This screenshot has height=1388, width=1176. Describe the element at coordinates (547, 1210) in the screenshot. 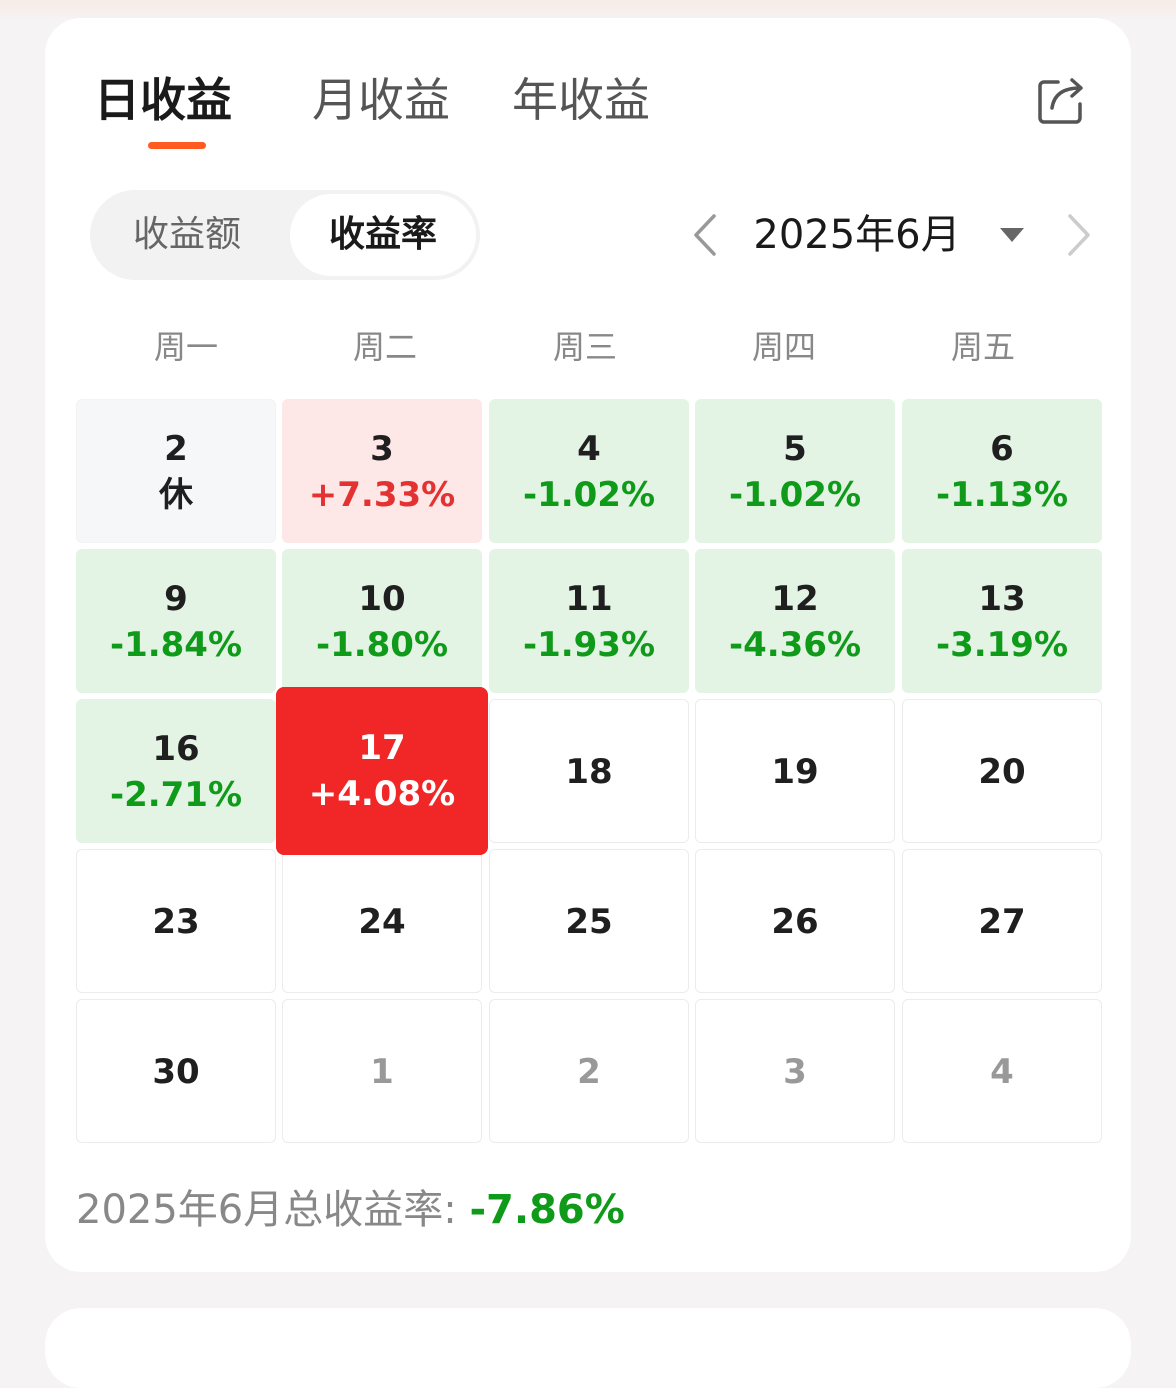

I see `monthly-total-value: -7.86%` at that location.